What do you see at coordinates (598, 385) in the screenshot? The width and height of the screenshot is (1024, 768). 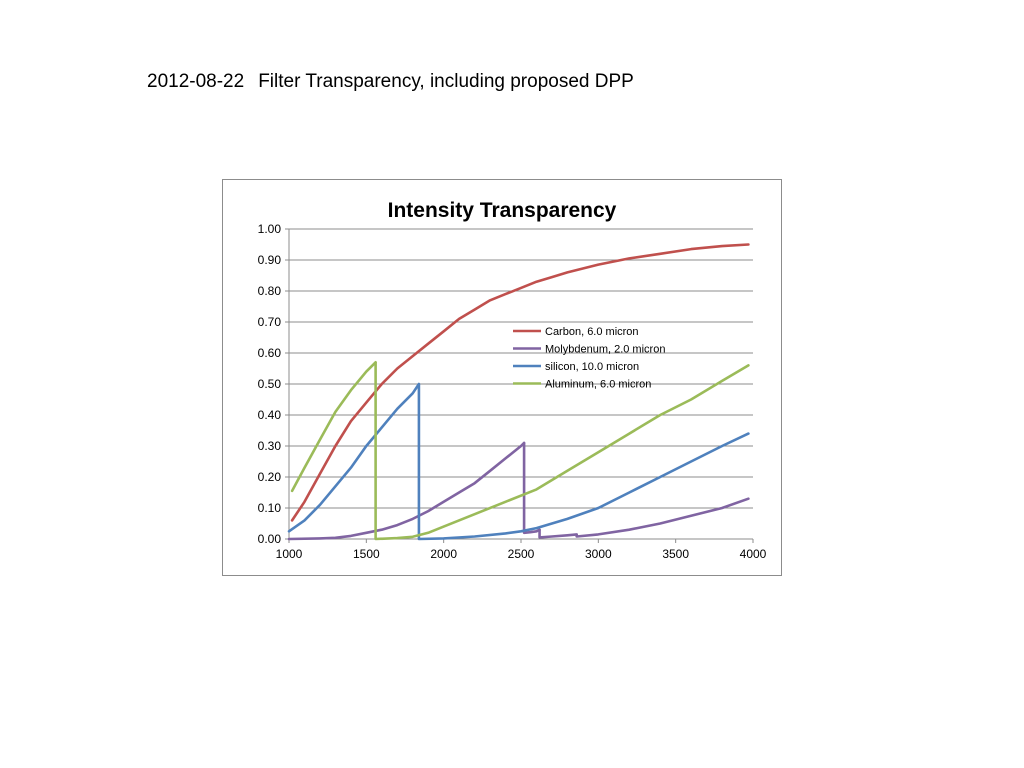 I see `legend-label: Aluminum, 6.0 micron` at bounding box center [598, 385].